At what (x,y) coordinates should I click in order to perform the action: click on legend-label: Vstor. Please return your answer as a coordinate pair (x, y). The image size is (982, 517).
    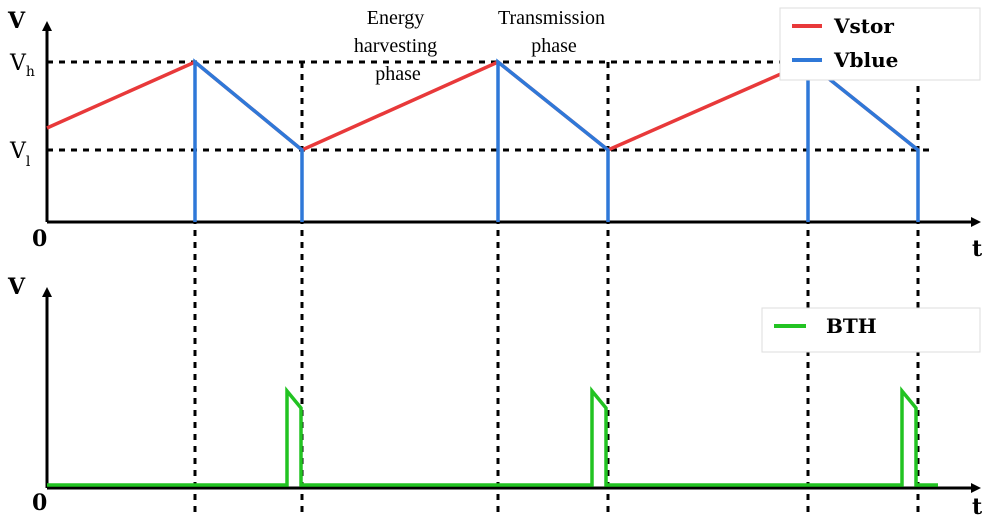
    Looking at the image, I should click on (863, 26).